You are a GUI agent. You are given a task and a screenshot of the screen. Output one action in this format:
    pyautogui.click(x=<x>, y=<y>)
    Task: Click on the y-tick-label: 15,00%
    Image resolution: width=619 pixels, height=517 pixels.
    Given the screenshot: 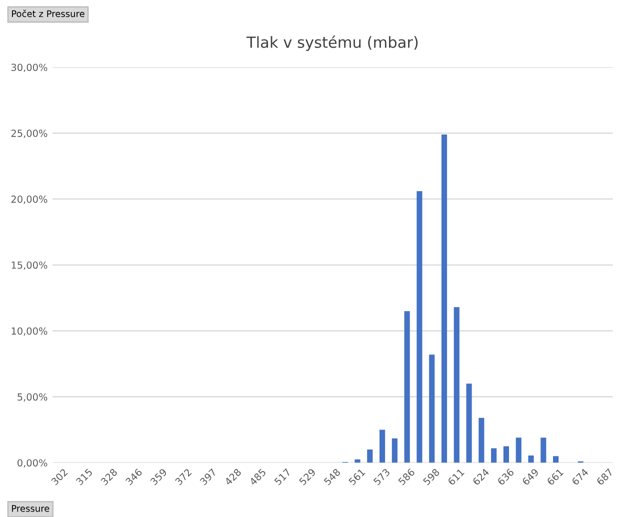 What is the action you would take?
    pyautogui.click(x=30, y=265)
    